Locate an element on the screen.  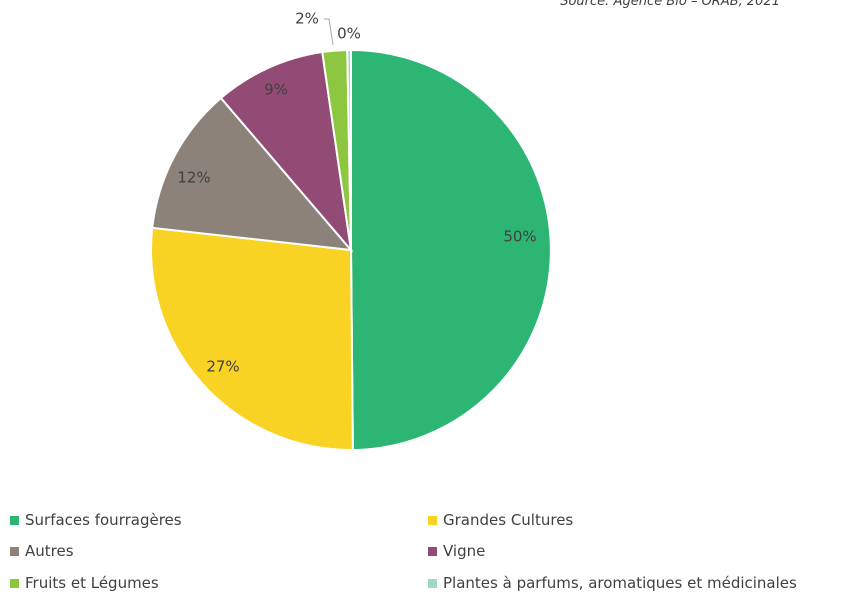
slice-value-label: 12% is located at coordinates (193, 178).